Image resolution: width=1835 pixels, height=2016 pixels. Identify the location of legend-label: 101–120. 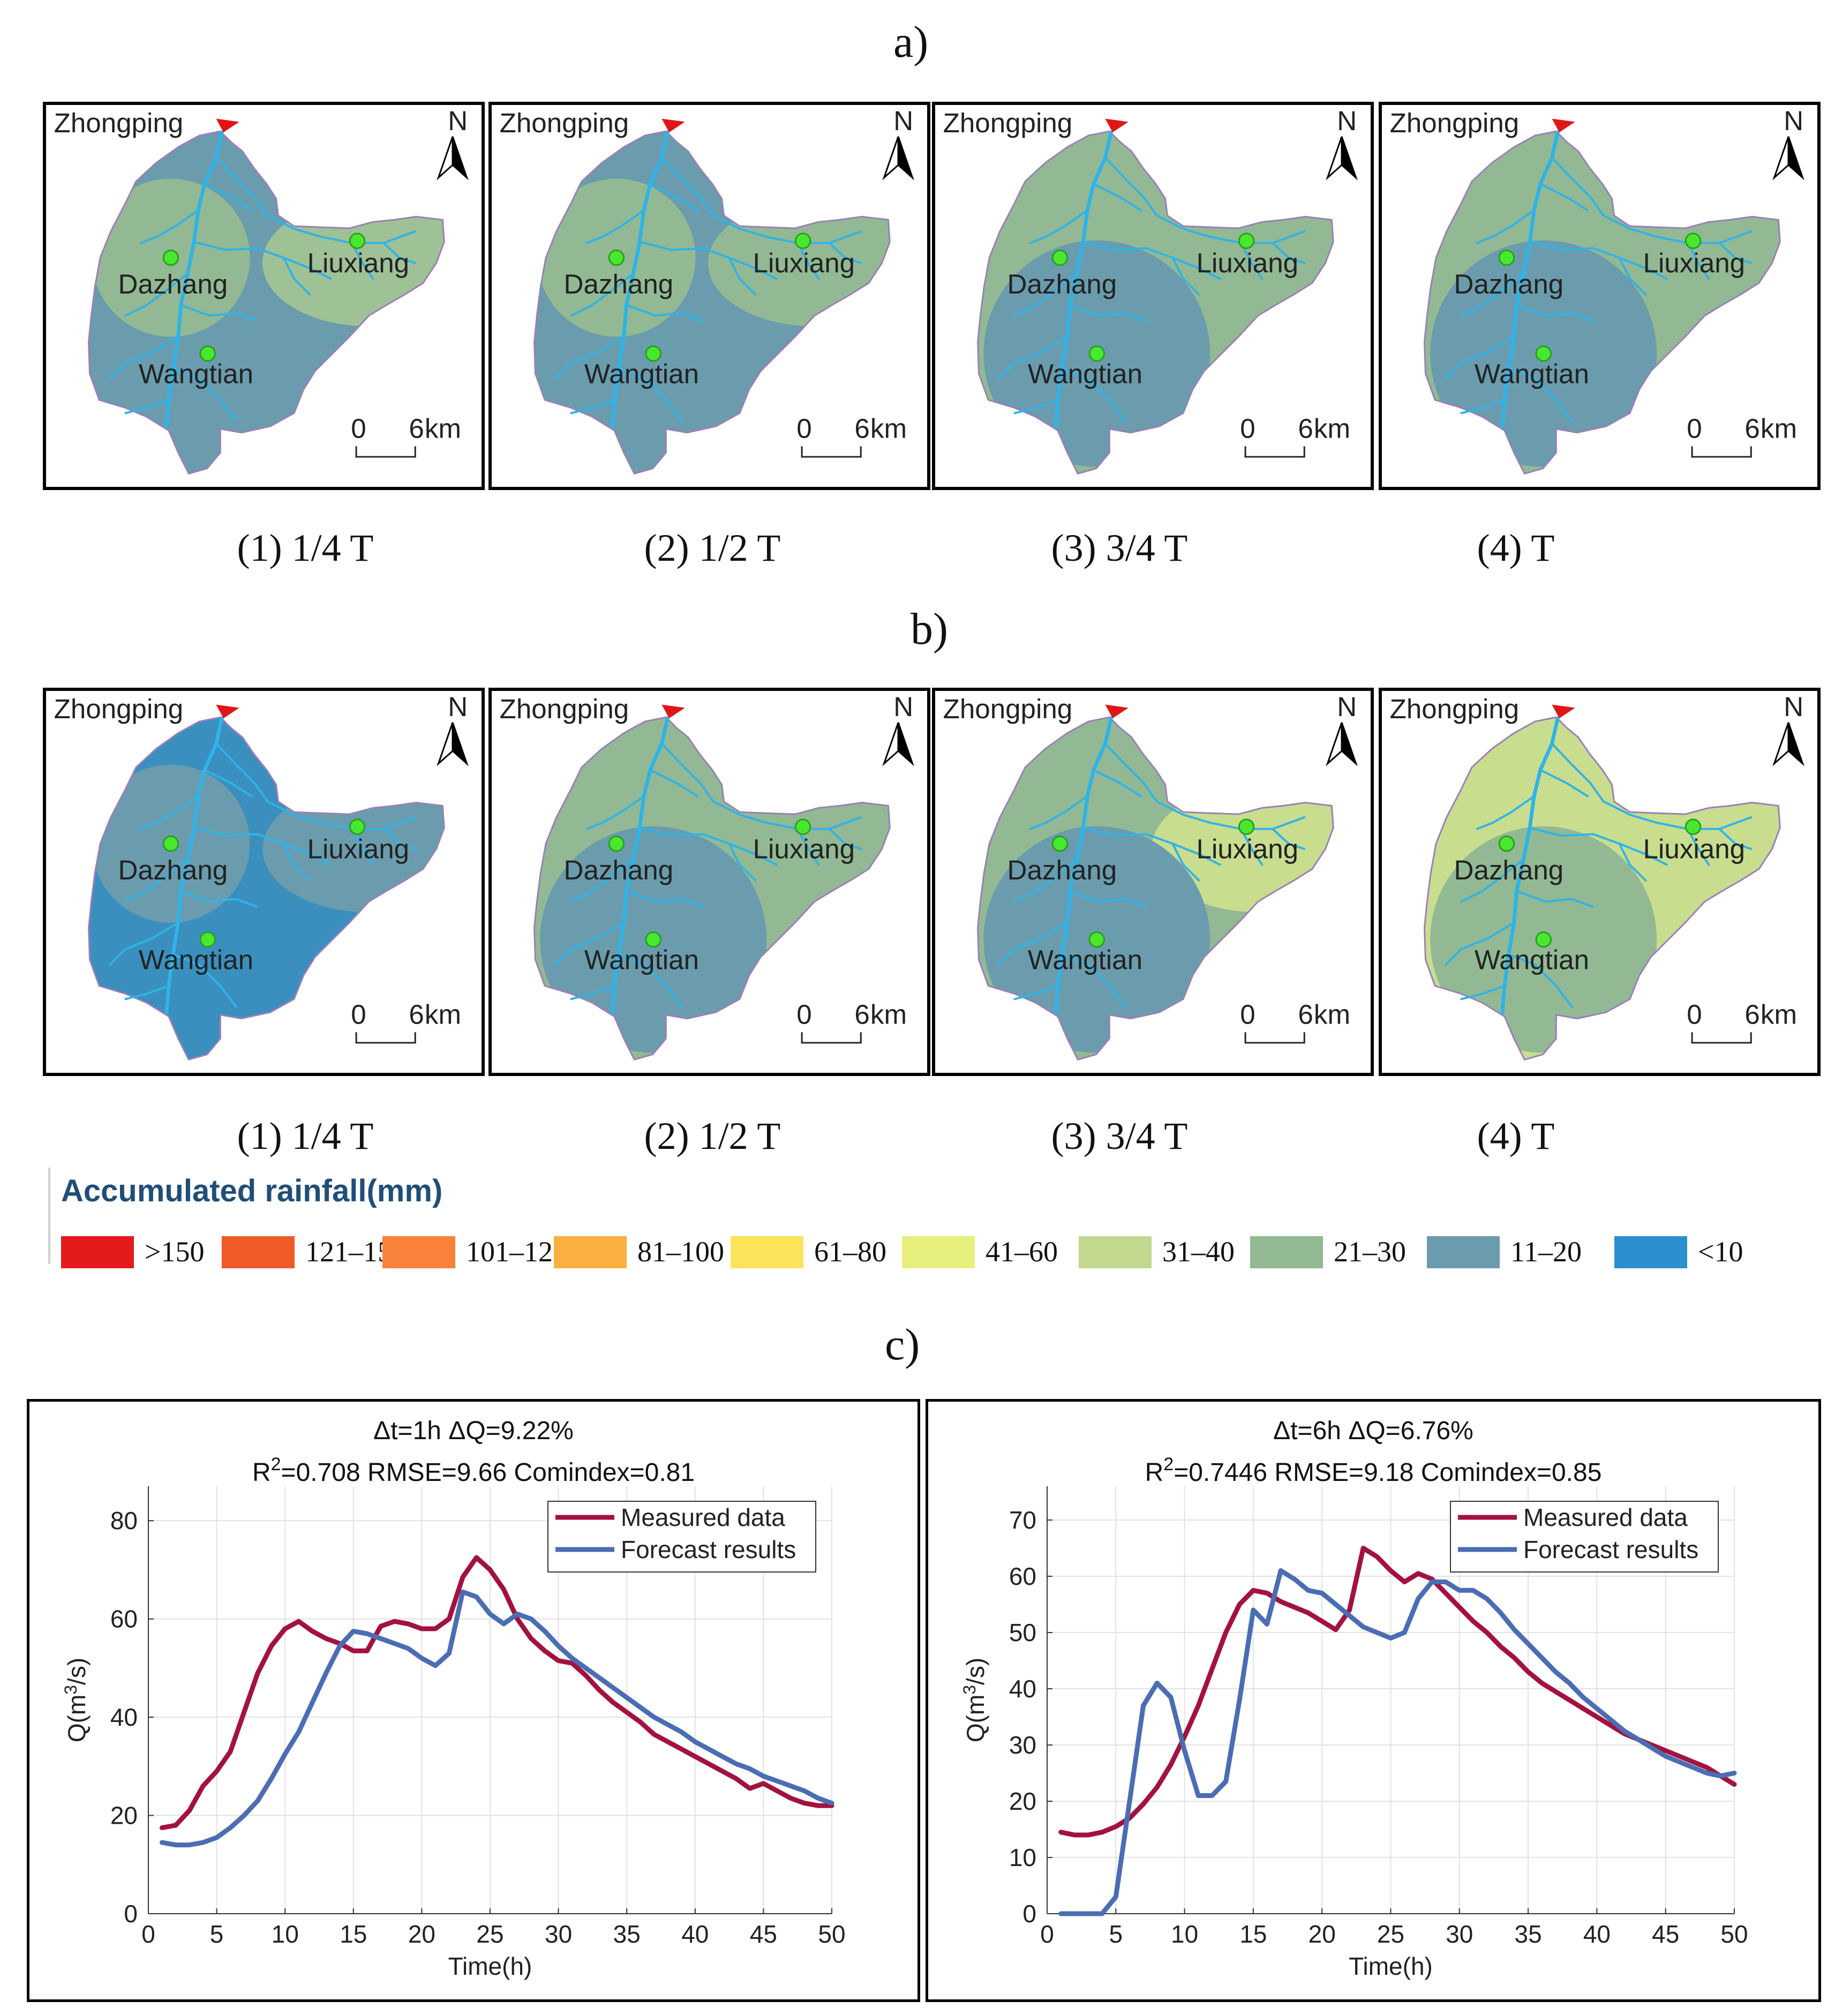
(516, 1252).